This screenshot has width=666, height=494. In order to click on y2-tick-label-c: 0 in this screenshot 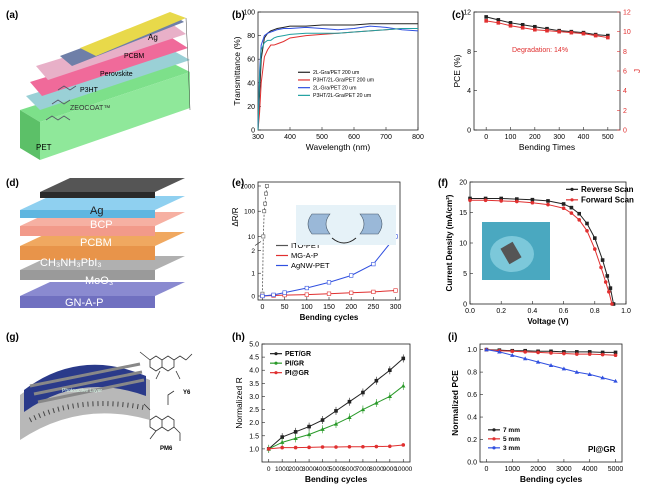, I will do `click(625, 131)`.